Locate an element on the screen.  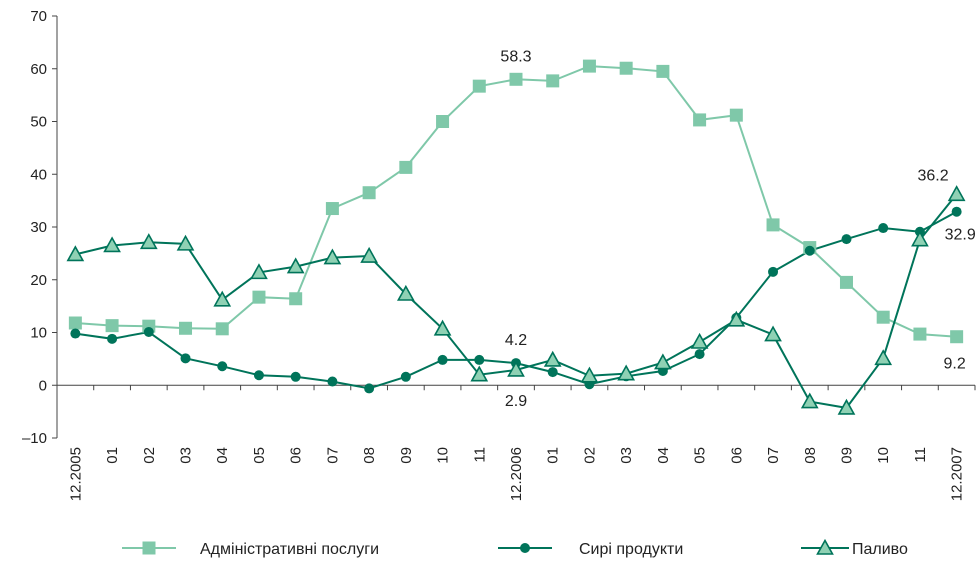
y-tick-label: –10 is located at coordinates (34, 438).